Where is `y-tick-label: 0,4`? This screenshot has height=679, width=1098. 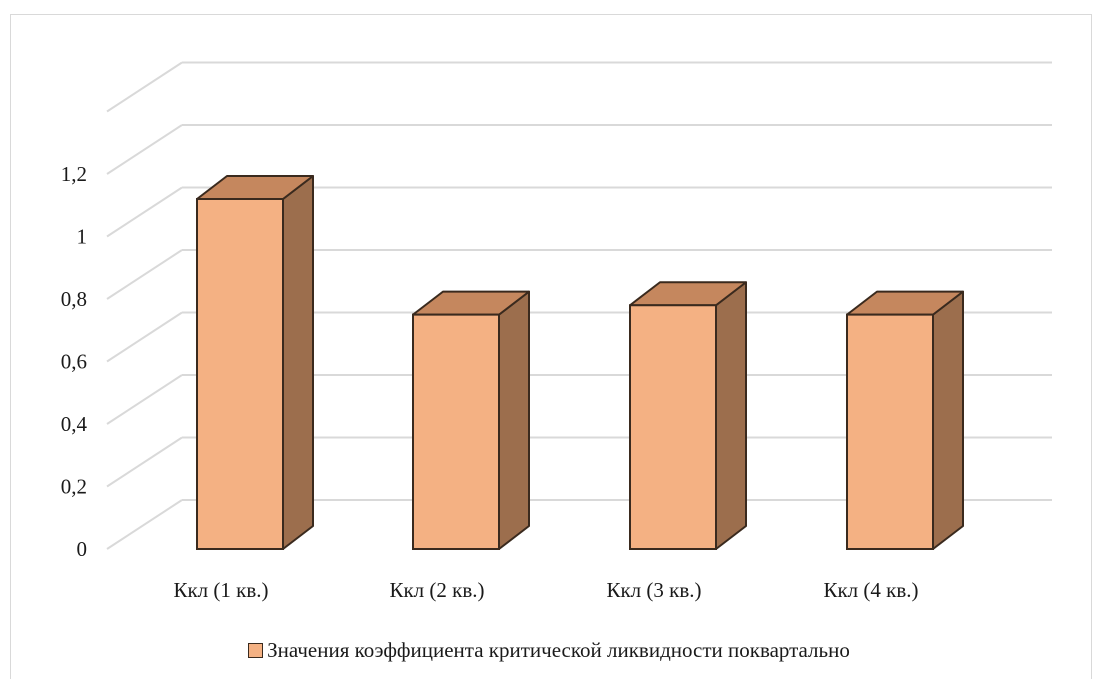
y-tick-label: 0,4 is located at coordinates (74, 424).